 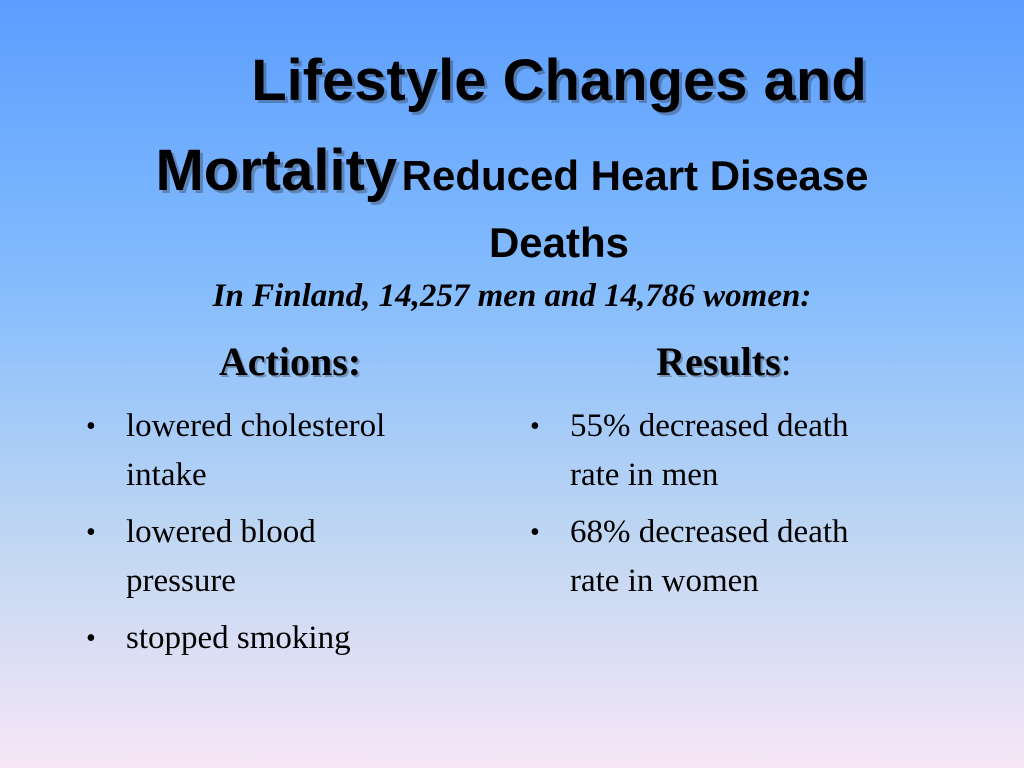 I want to click on slide-subtitle: In Finland, 14,257 men and 14,786 women:, so click(x=512, y=296).